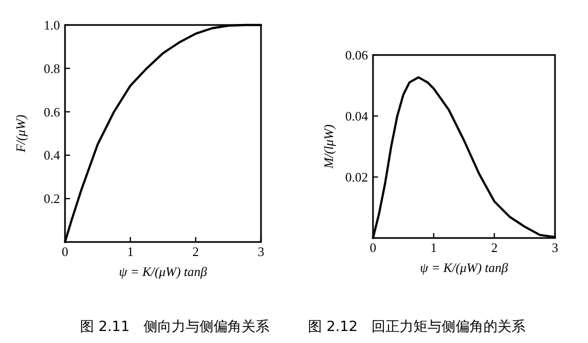  What do you see at coordinates (52, 155) in the screenshot?
I see `y-tick-label: 0.4` at bounding box center [52, 155].